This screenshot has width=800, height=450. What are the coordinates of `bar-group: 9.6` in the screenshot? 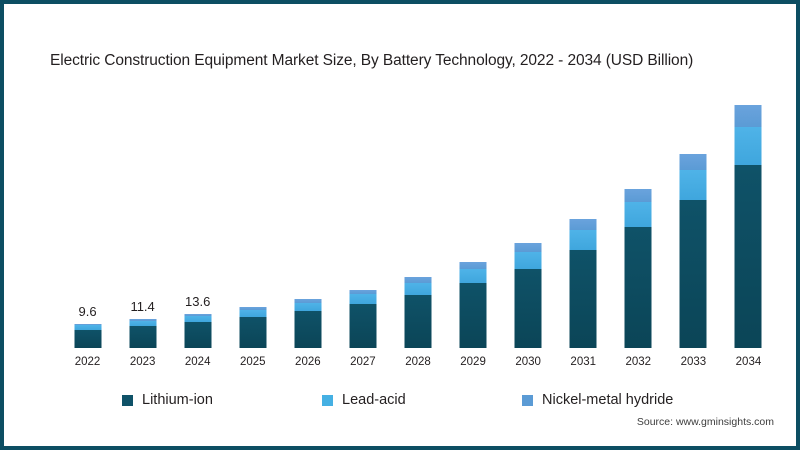 It's located at (87, 220).